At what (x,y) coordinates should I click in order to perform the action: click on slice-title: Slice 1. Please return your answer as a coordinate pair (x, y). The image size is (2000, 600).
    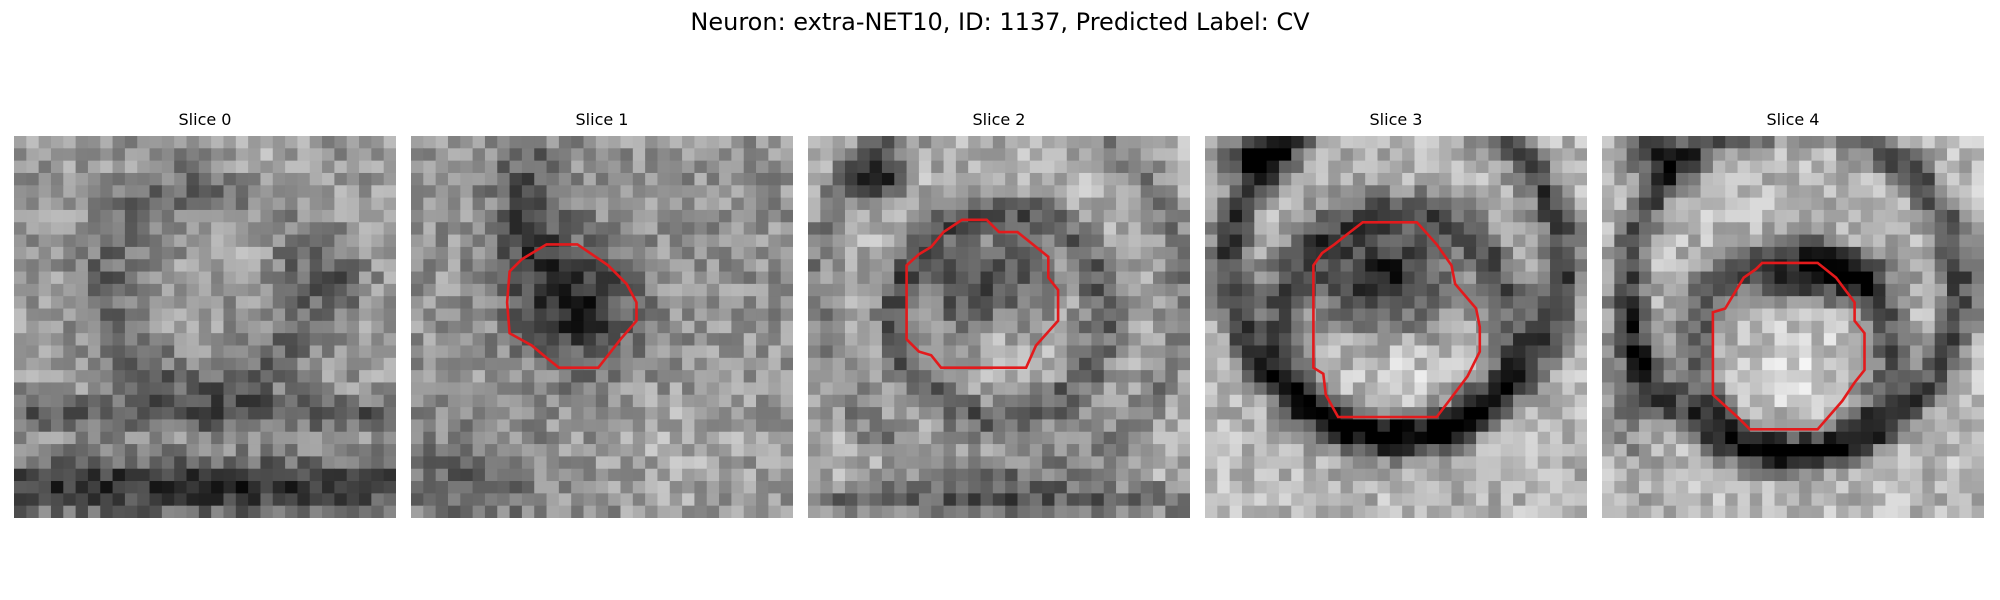
    Looking at the image, I should click on (602, 119).